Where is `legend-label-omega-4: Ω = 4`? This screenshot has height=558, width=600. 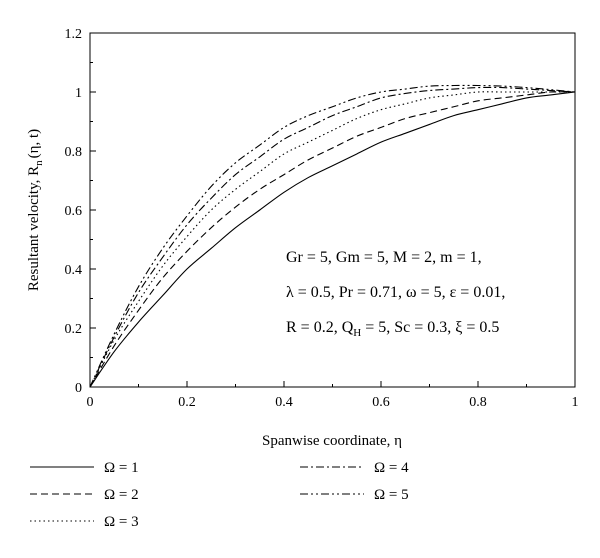
legend-label-omega-4: Ω = 4 is located at coordinates (391, 468).